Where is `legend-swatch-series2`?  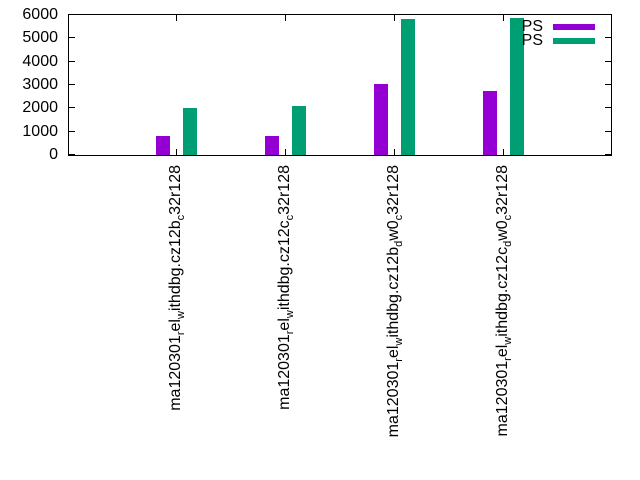 legend-swatch-series2 is located at coordinates (574, 41).